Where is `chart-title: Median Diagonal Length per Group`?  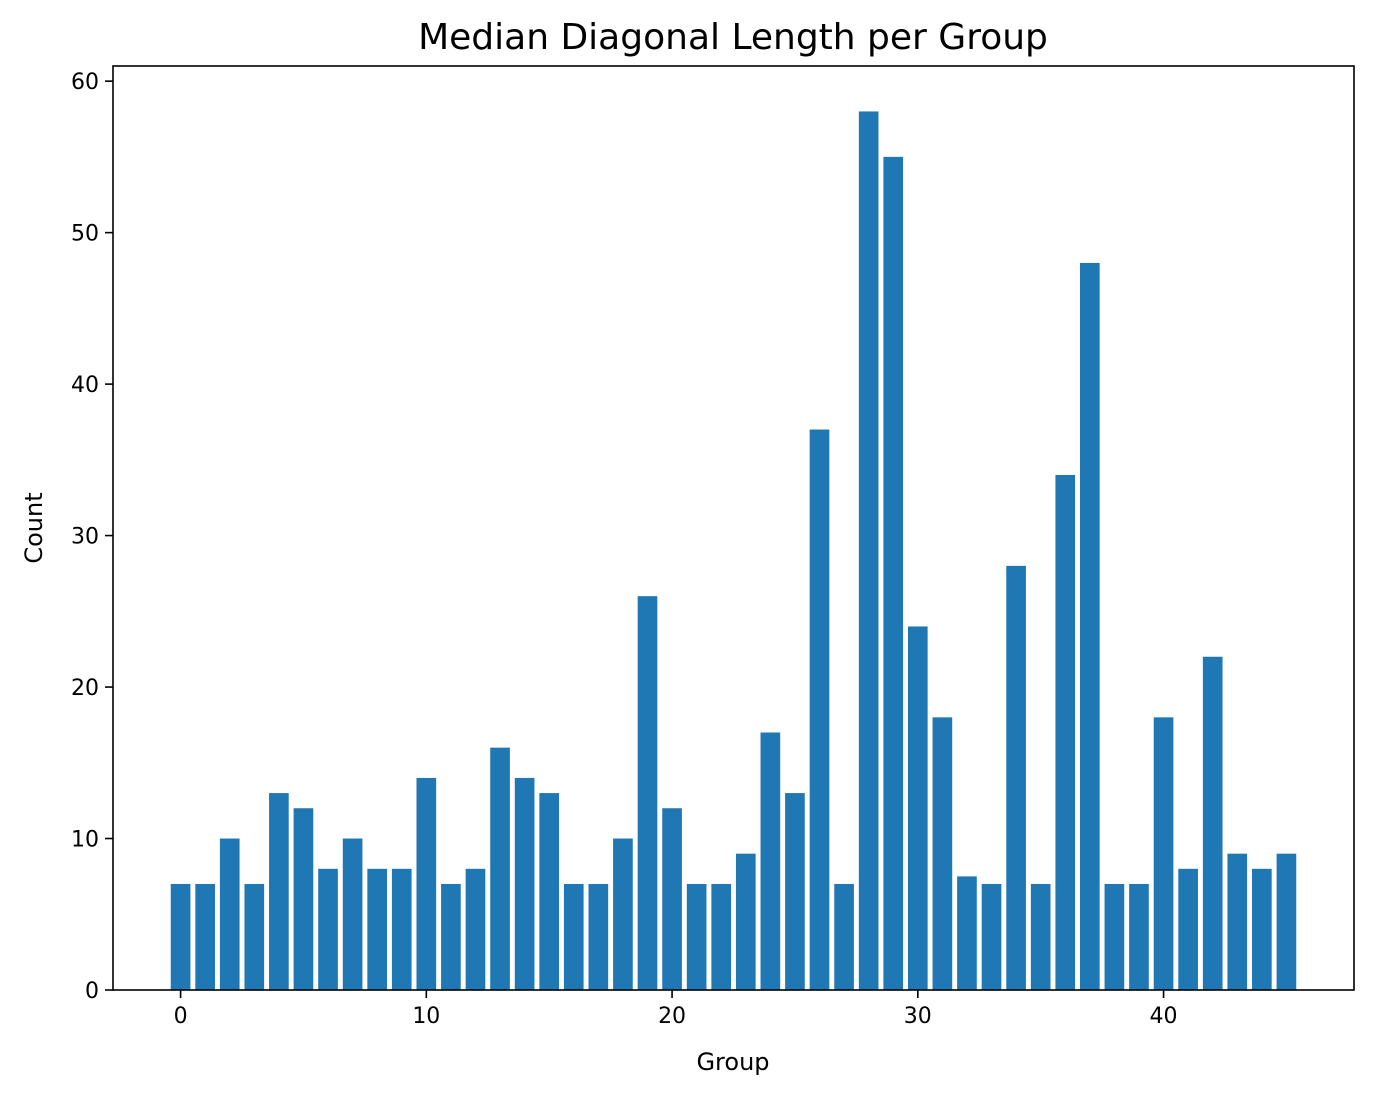
chart-title: Median Diagonal Length per Group is located at coordinates (733, 37).